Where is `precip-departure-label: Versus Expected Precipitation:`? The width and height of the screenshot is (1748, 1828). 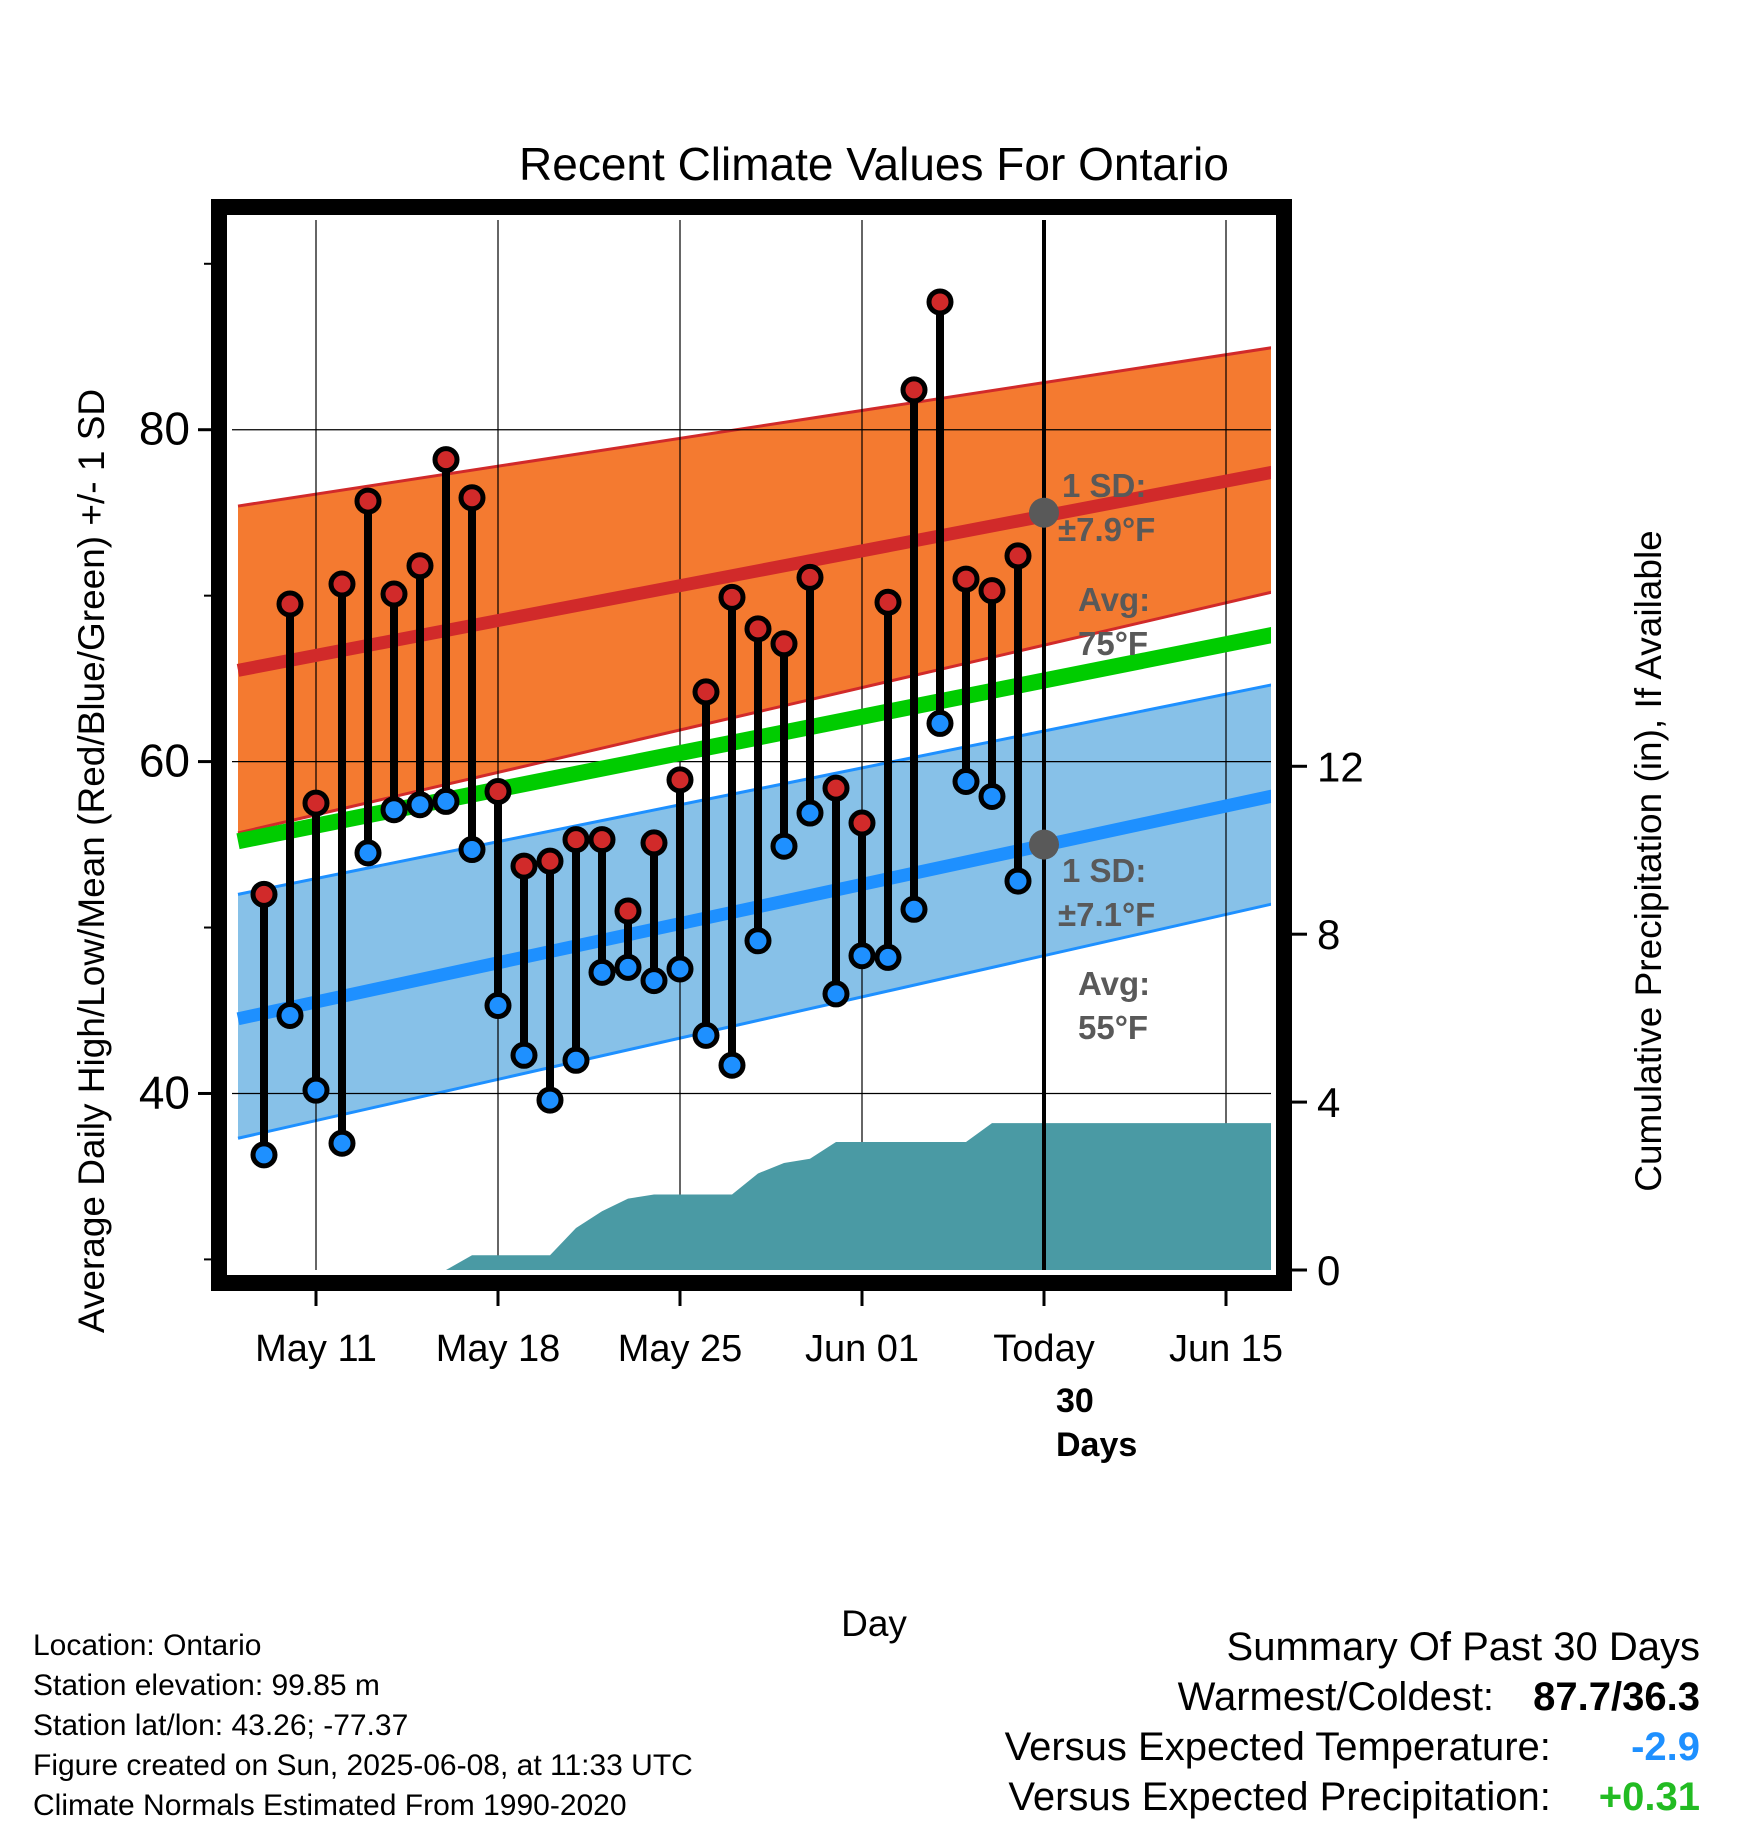
precip-departure-label: Versus Expected Precipitation: is located at coordinates (1279, 1797).